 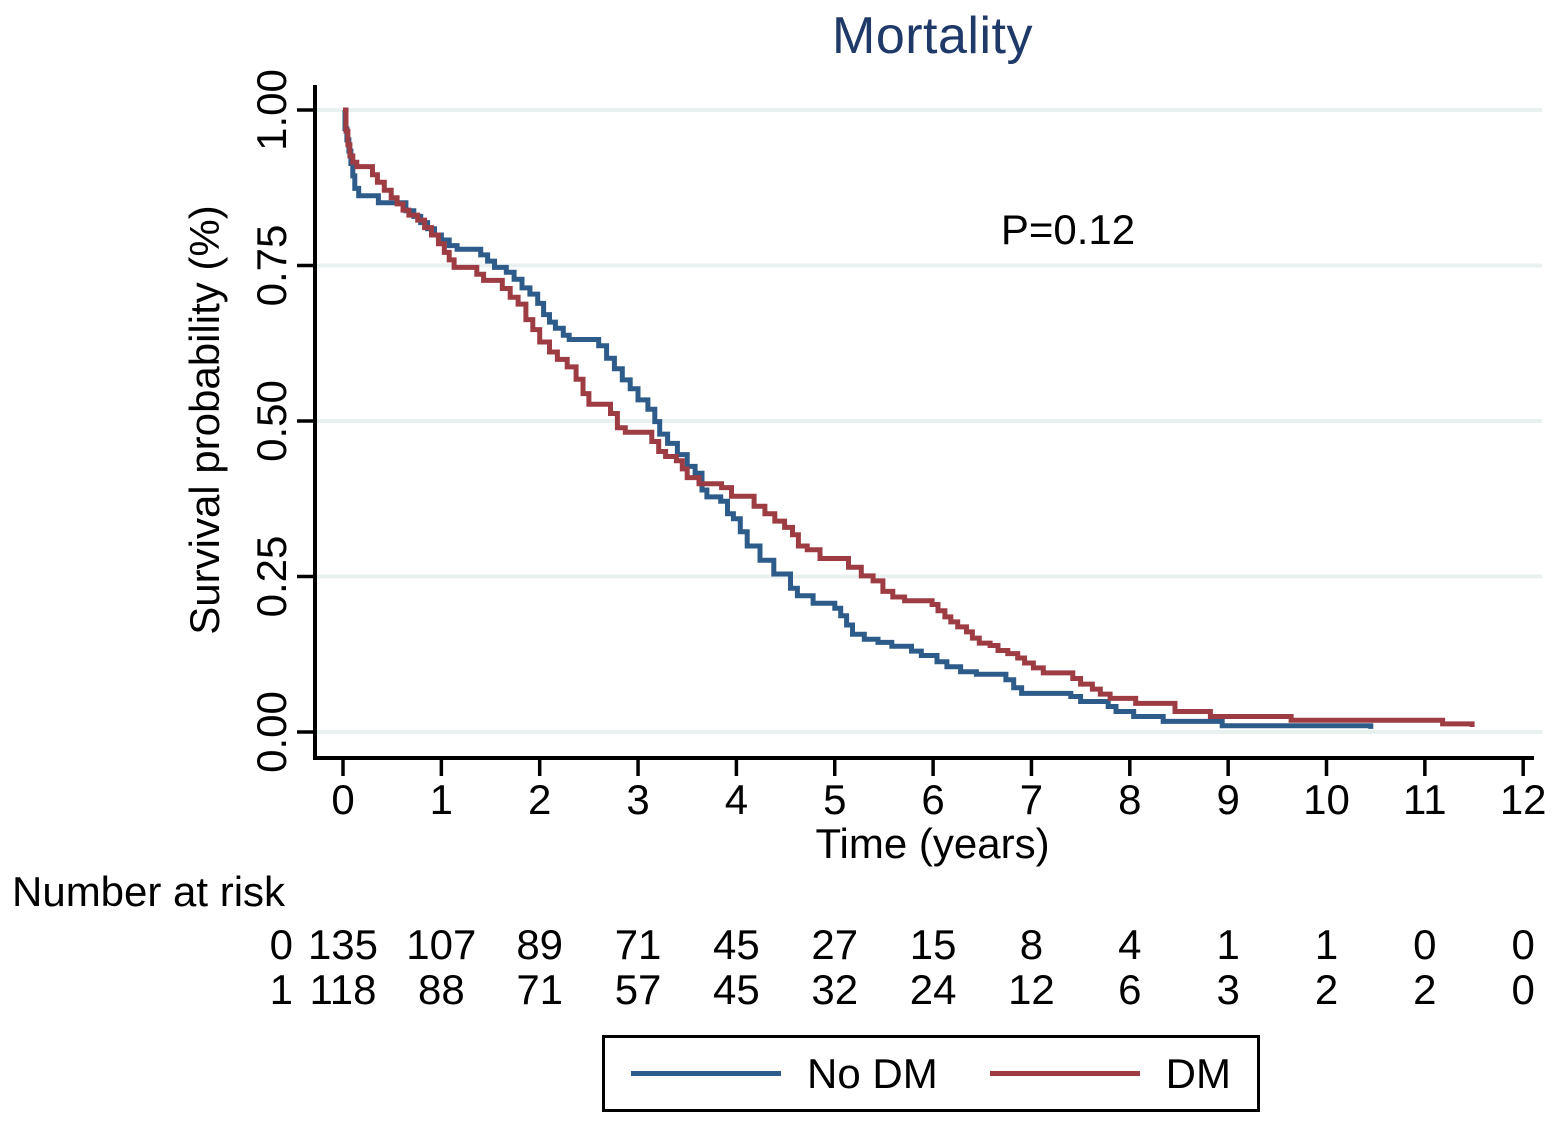 What do you see at coordinates (204, 420) in the screenshot?
I see `y-axis-title: Survival probability (%)` at bounding box center [204, 420].